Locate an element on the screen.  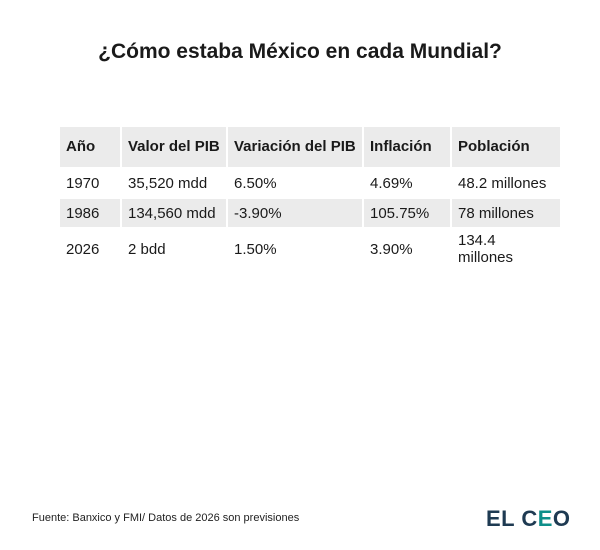
logo-text-end: O is located at coordinates (561, 518).